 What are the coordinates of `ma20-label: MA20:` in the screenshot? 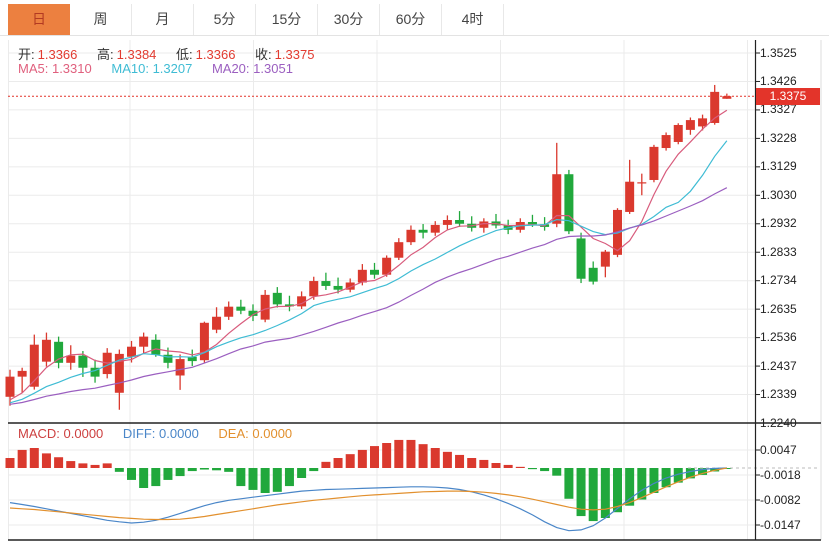 It's located at (230, 68).